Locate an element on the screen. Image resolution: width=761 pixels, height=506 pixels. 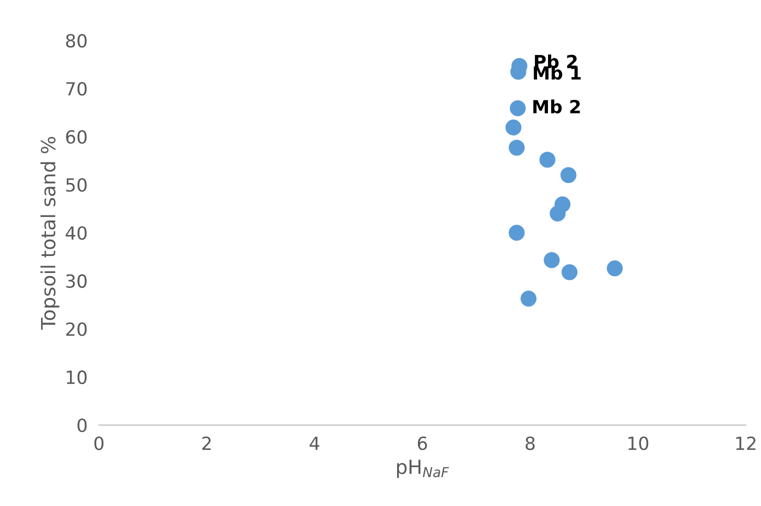
y-tick-label: 50 is located at coordinates (76, 185).